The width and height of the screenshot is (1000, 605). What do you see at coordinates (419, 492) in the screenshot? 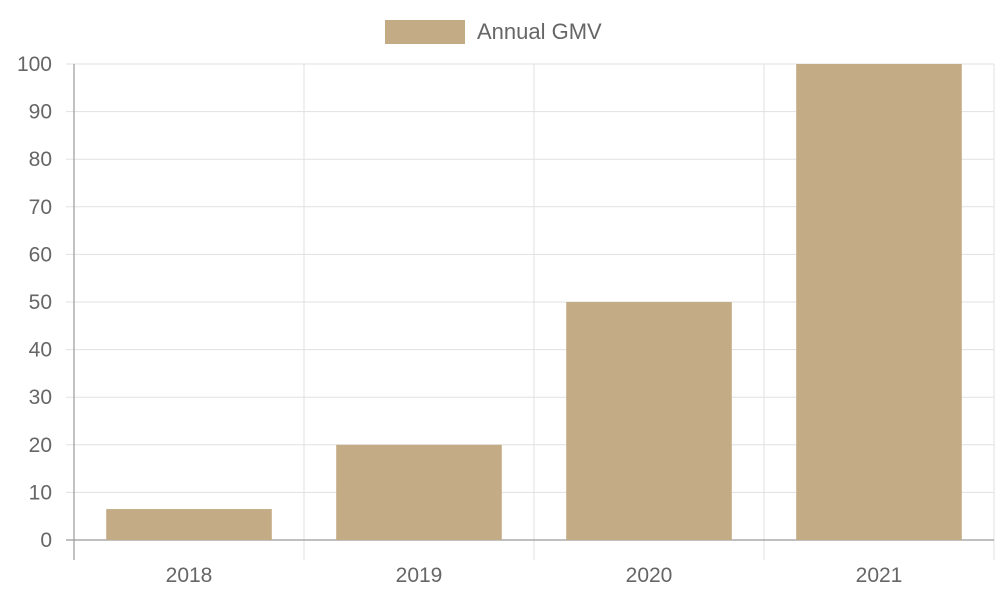
I see `bar-2019` at bounding box center [419, 492].